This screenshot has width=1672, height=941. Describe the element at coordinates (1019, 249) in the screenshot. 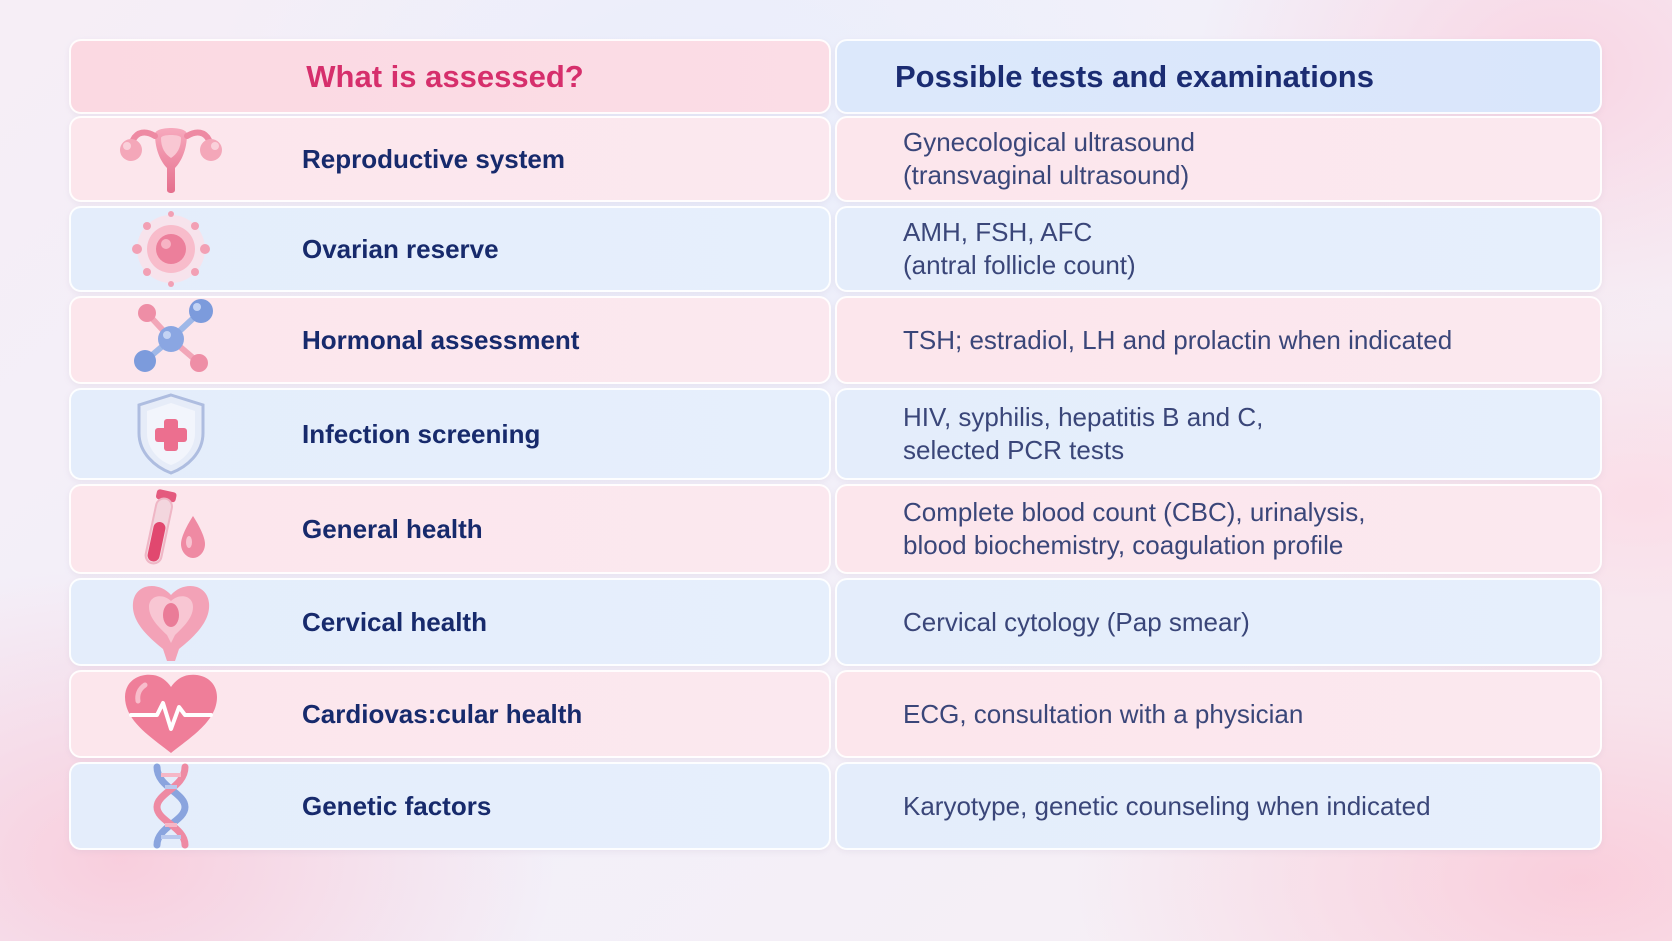

I see `row-desc: AMH, FSH, AFC (antral follicle count)` at that location.